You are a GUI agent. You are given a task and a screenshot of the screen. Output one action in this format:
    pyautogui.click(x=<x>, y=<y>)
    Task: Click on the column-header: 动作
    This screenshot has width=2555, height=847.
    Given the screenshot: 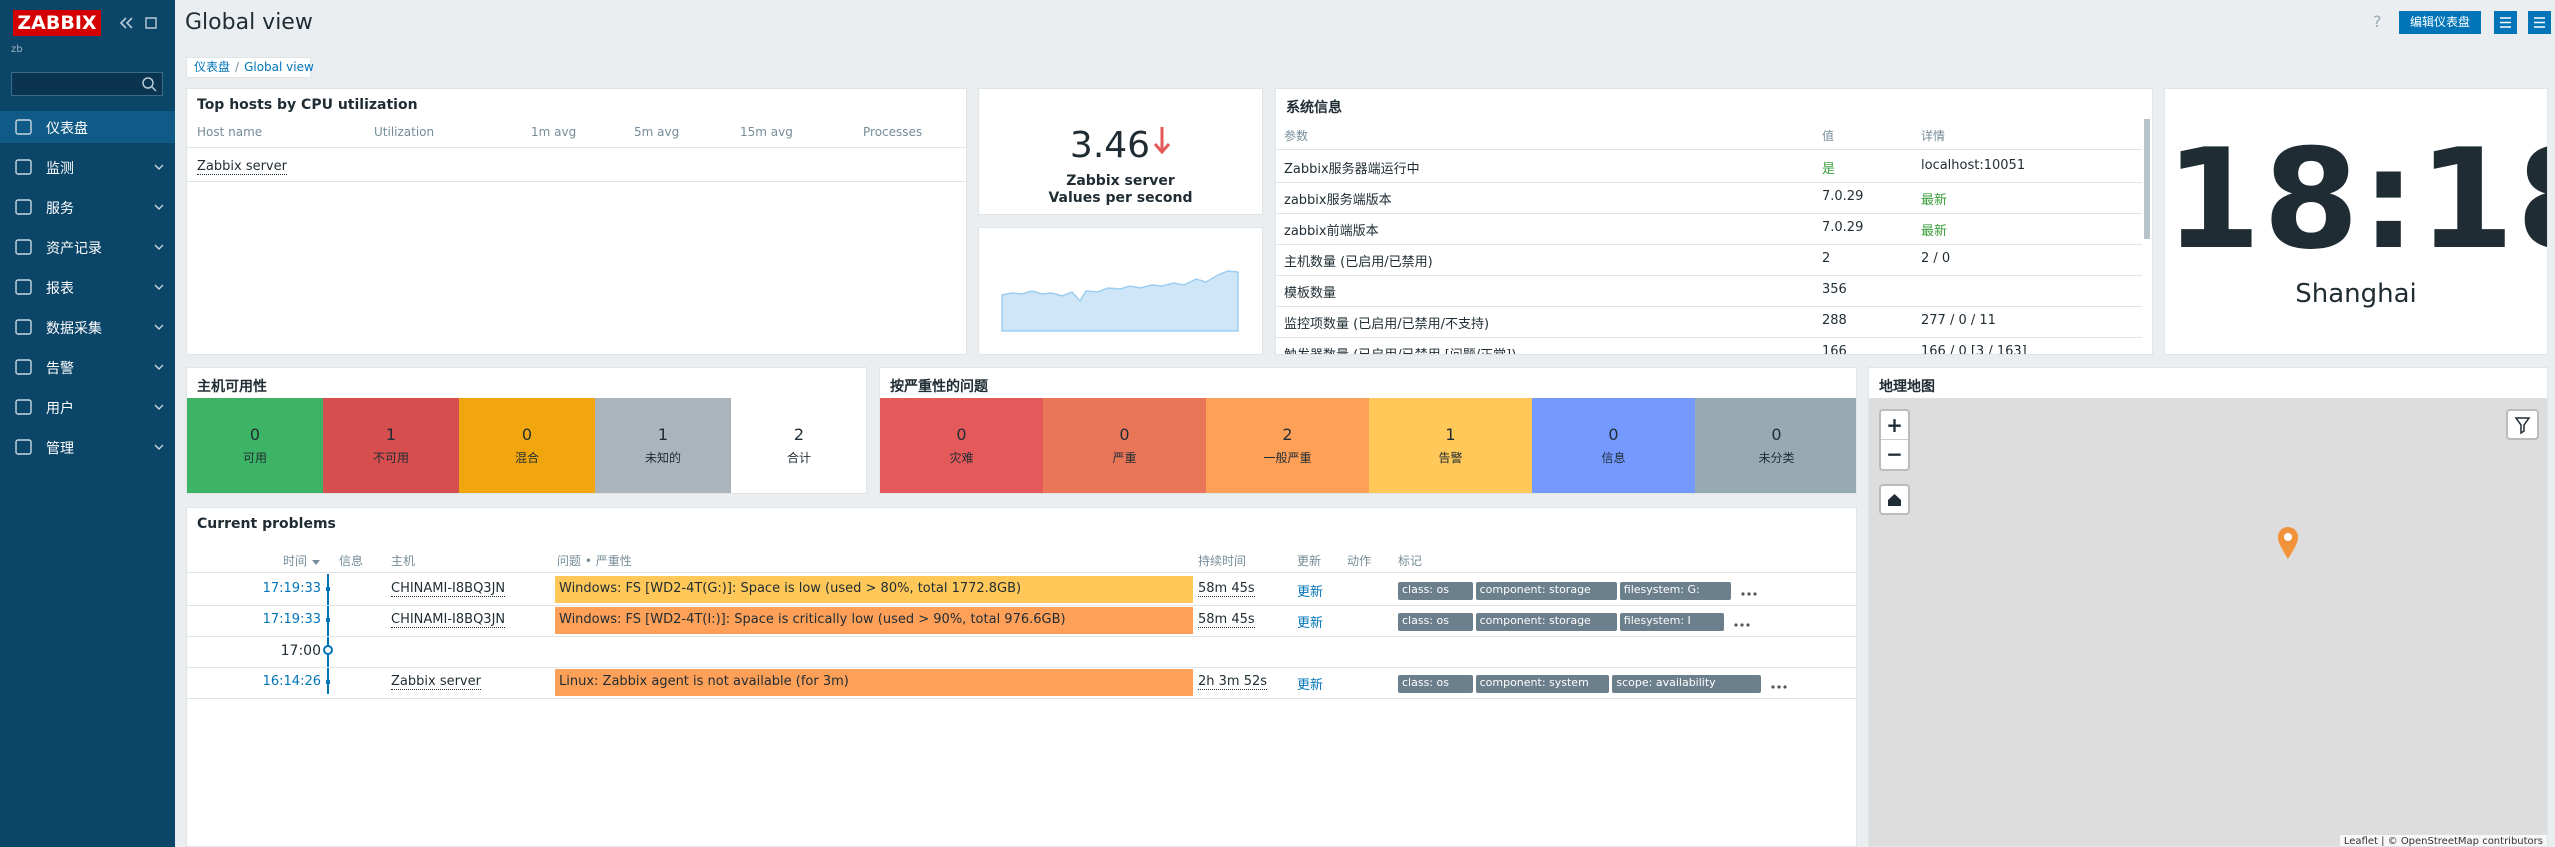 What is the action you would take?
    pyautogui.click(x=1359, y=561)
    